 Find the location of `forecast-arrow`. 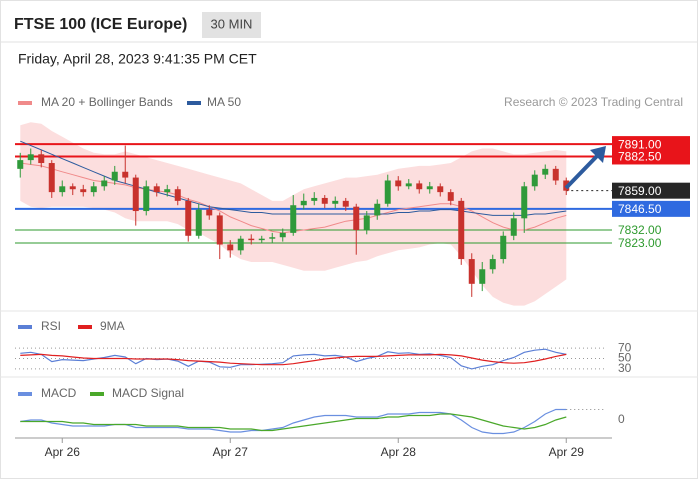

forecast-arrow is located at coordinates (582, 171).